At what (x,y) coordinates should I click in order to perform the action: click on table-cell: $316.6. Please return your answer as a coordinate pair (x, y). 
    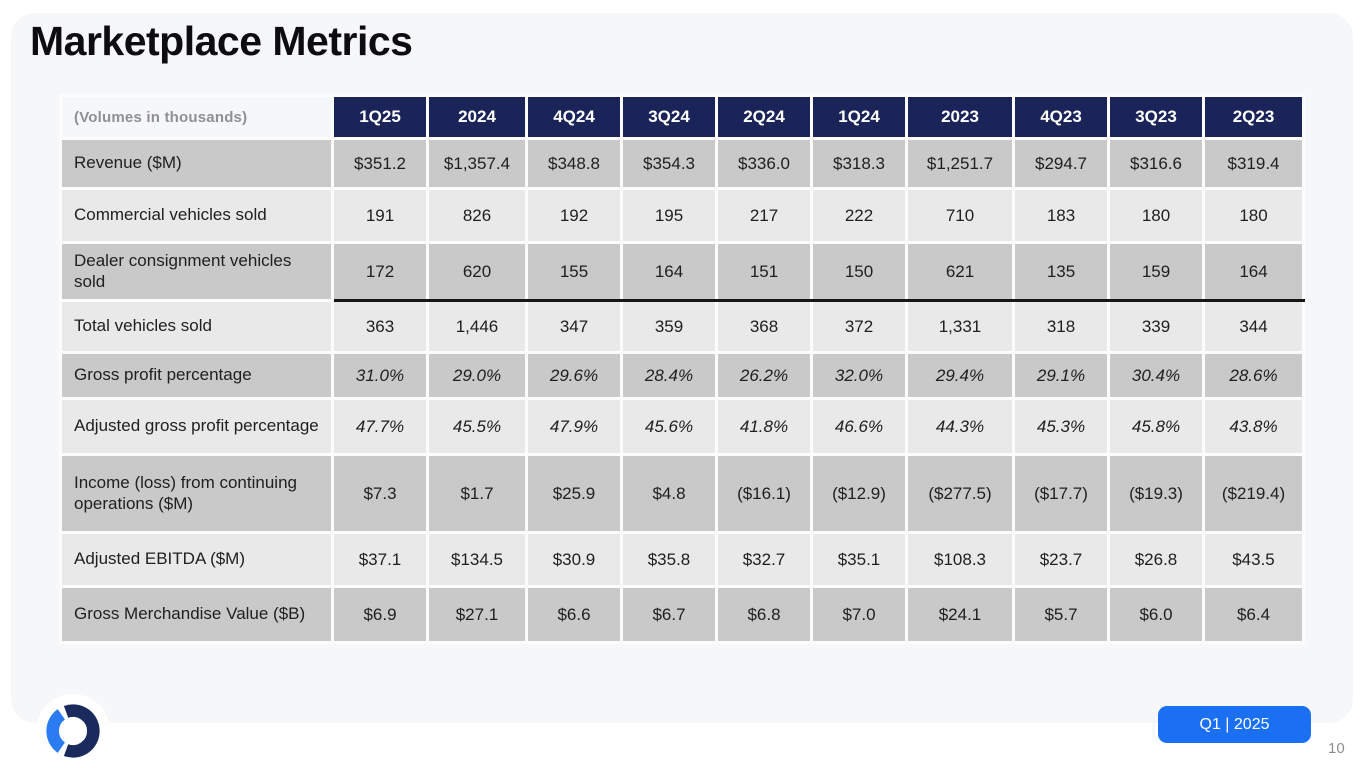
    Looking at the image, I should click on (1156, 163).